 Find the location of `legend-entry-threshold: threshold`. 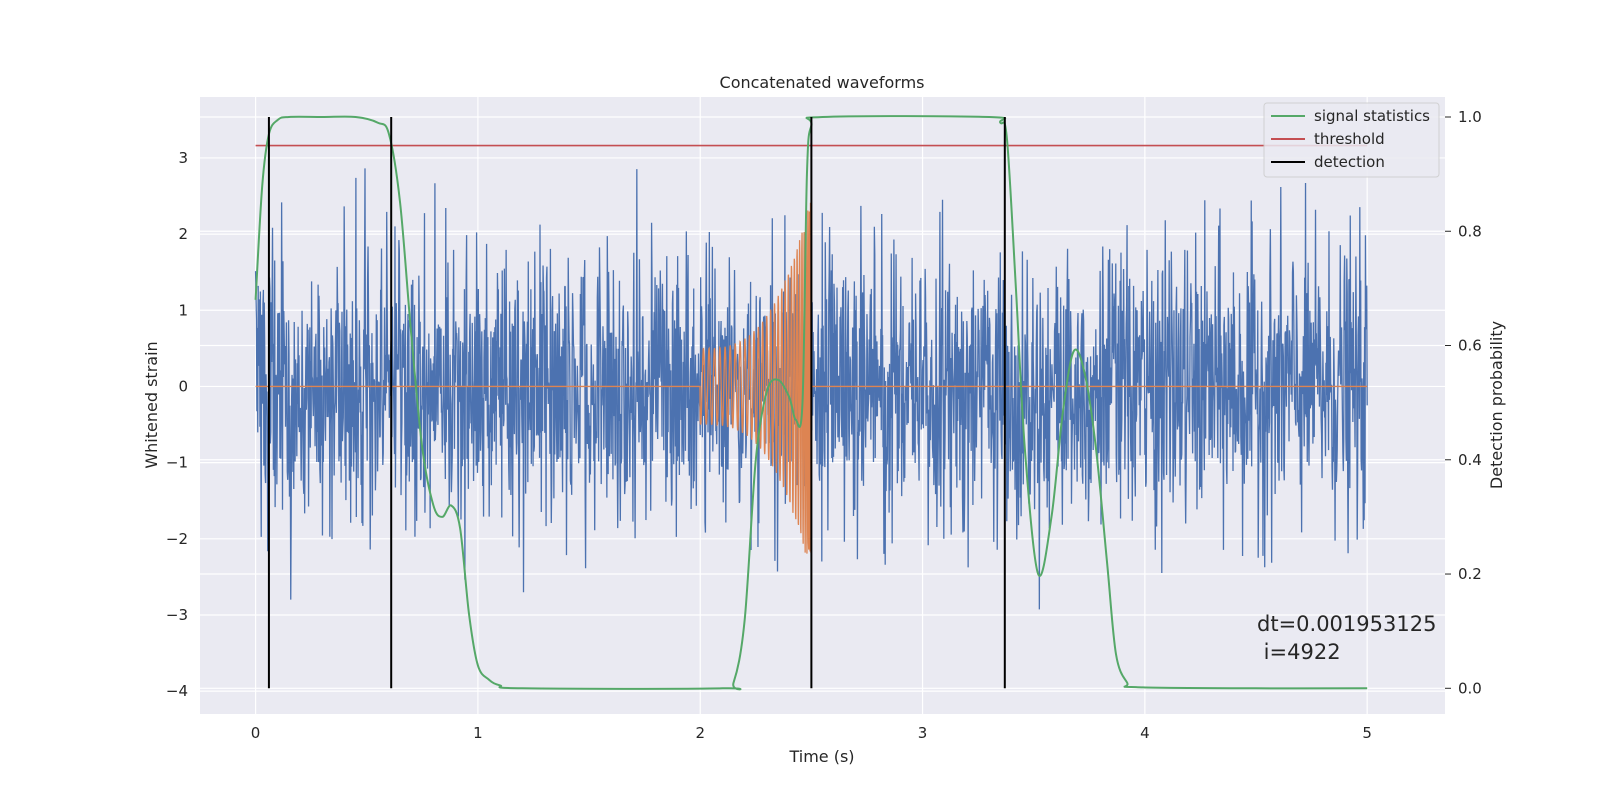

legend-entry-threshold: threshold is located at coordinates (1328, 139).